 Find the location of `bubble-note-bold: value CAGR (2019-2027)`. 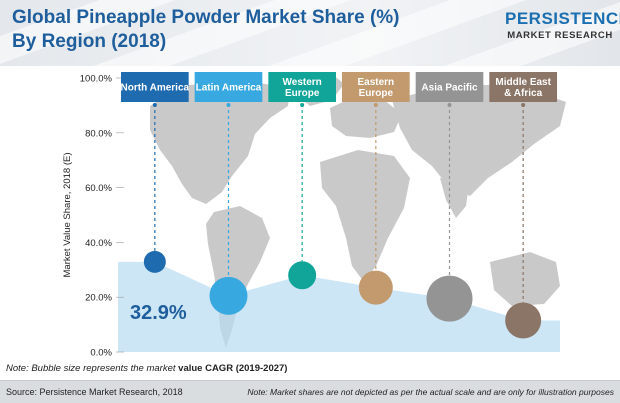

bubble-note-bold: value CAGR (2019-2027) is located at coordinates (233, 368).